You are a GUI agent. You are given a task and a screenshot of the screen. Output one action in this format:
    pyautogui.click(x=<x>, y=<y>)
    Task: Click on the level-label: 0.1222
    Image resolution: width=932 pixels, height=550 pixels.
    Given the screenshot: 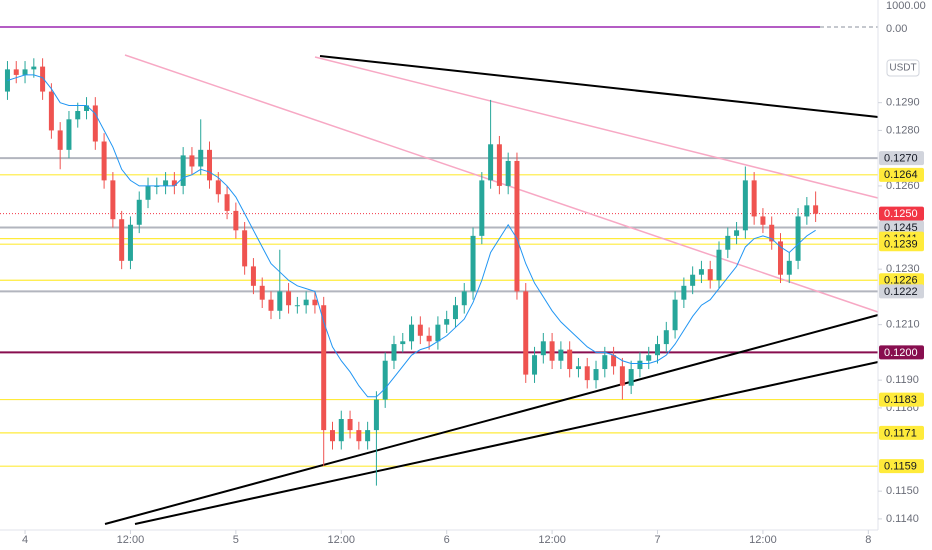 What is the action you would take?
    pyautogui.click(x=901, y=292)
    